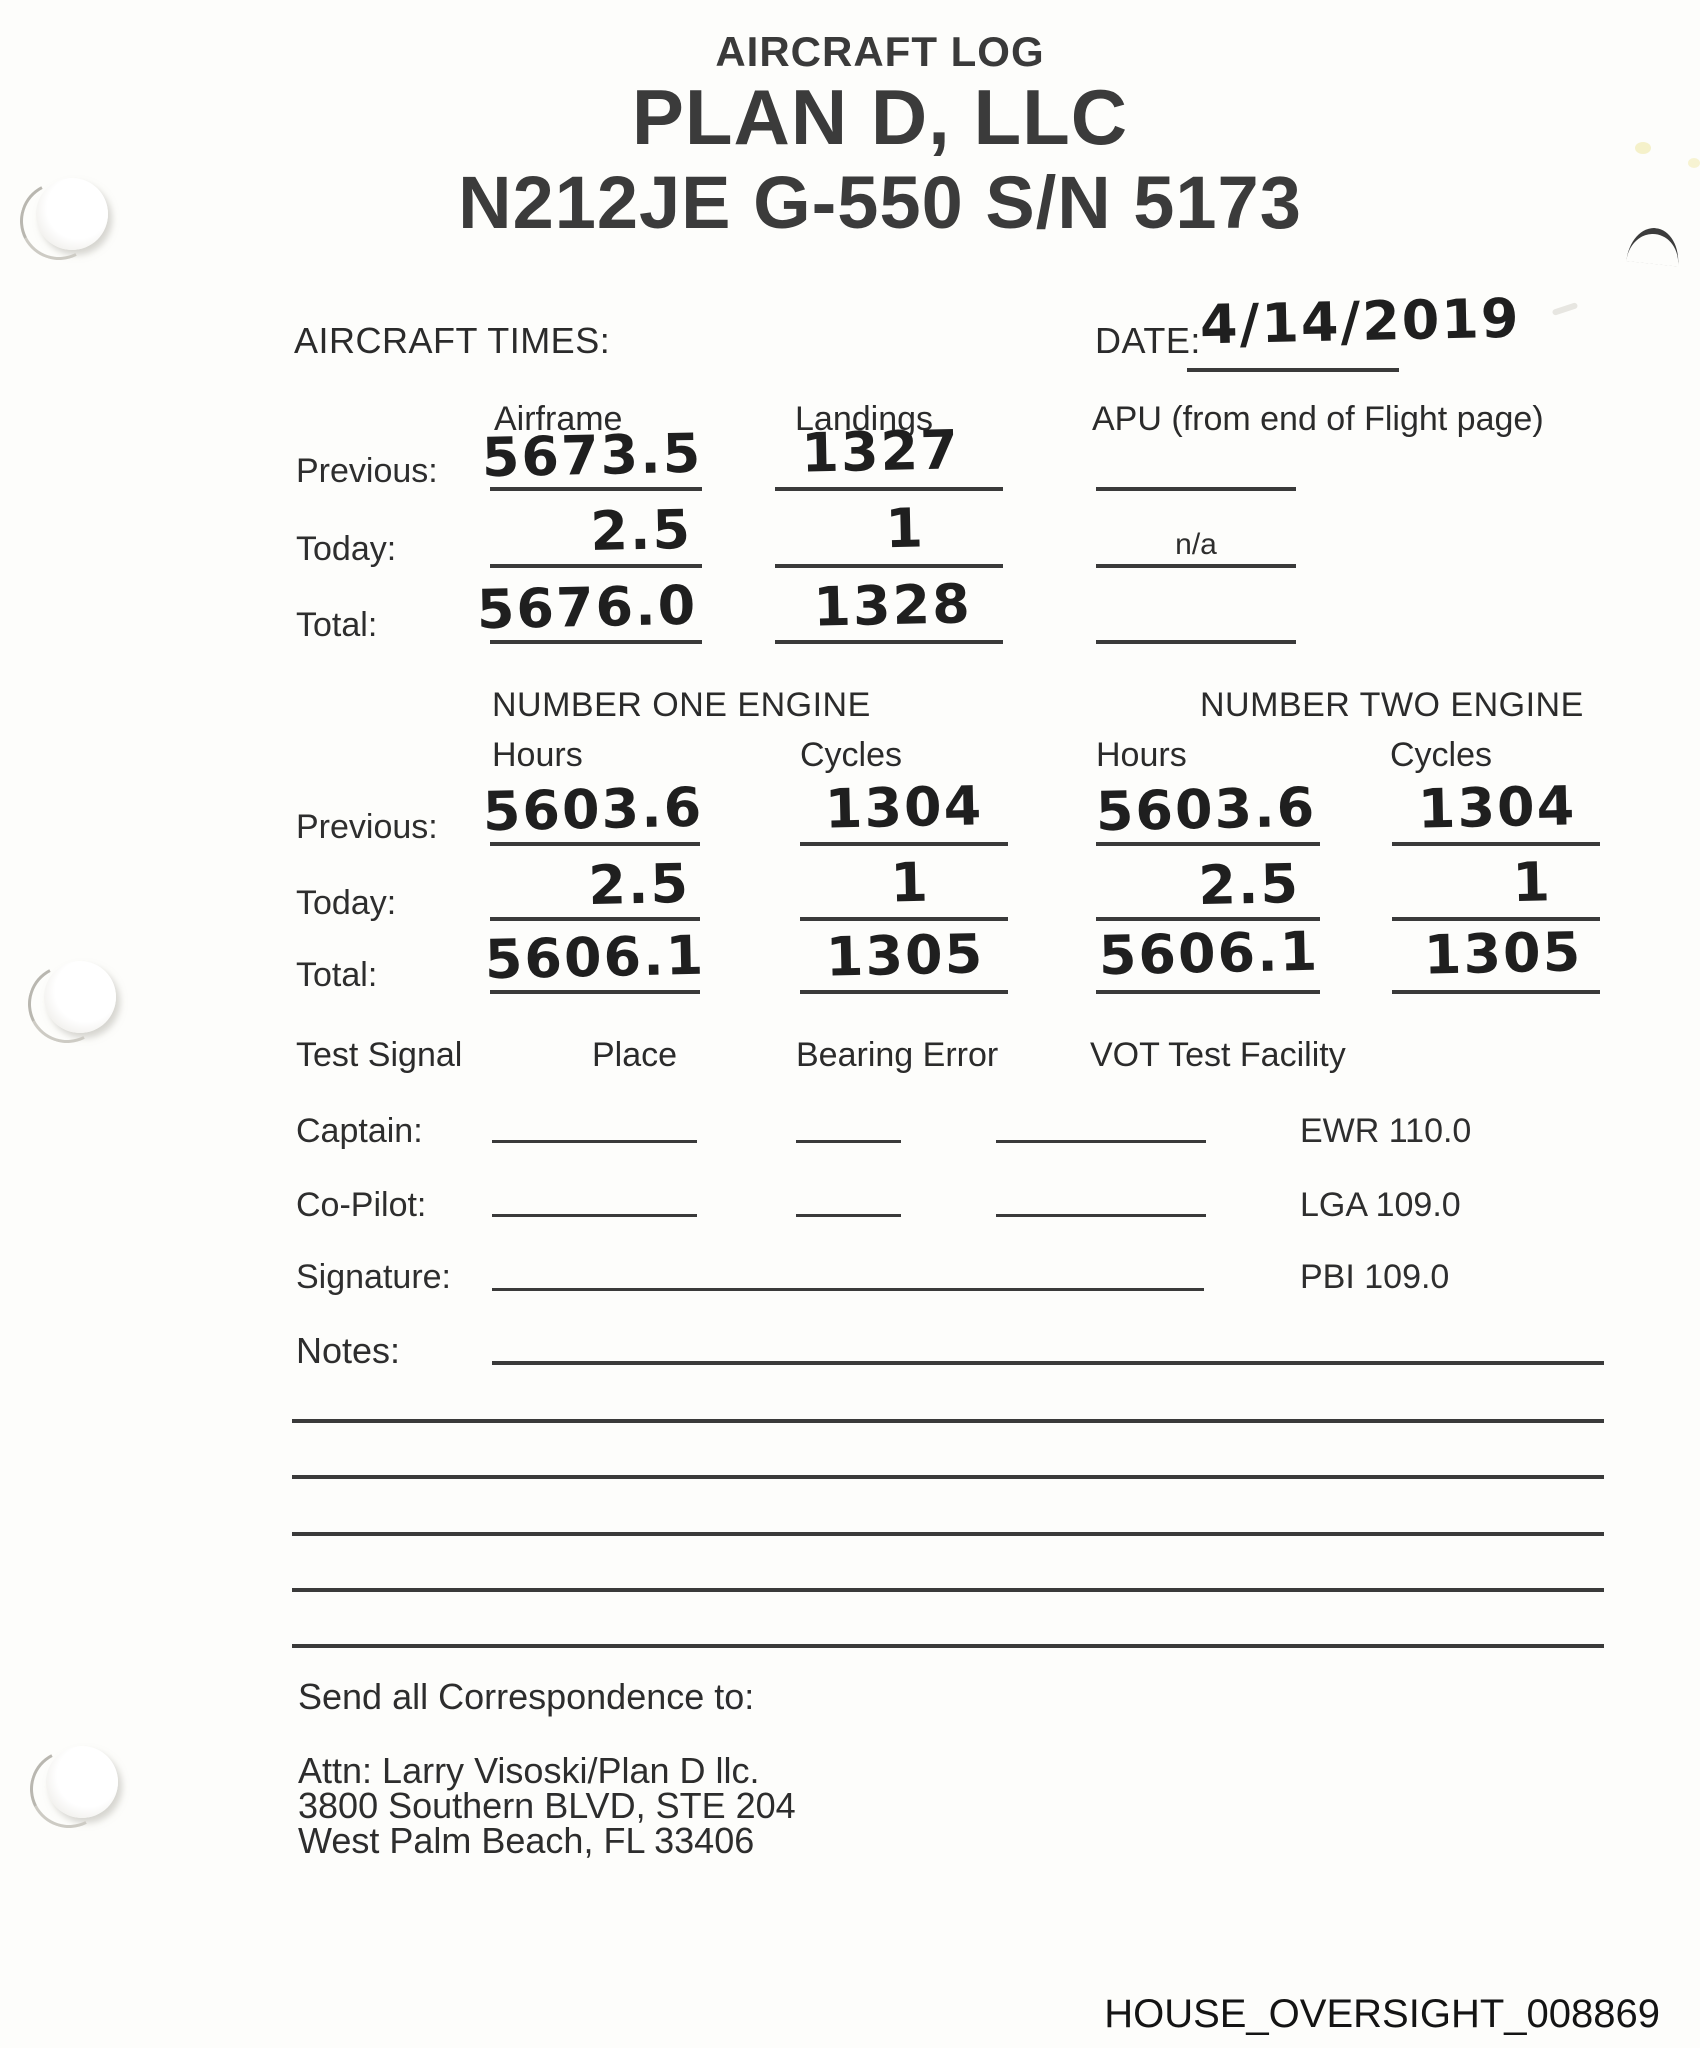 The height and width of the screenshot is (2048, 1700). I want to click on e2-cycles-total-line, so click(1496, 992).